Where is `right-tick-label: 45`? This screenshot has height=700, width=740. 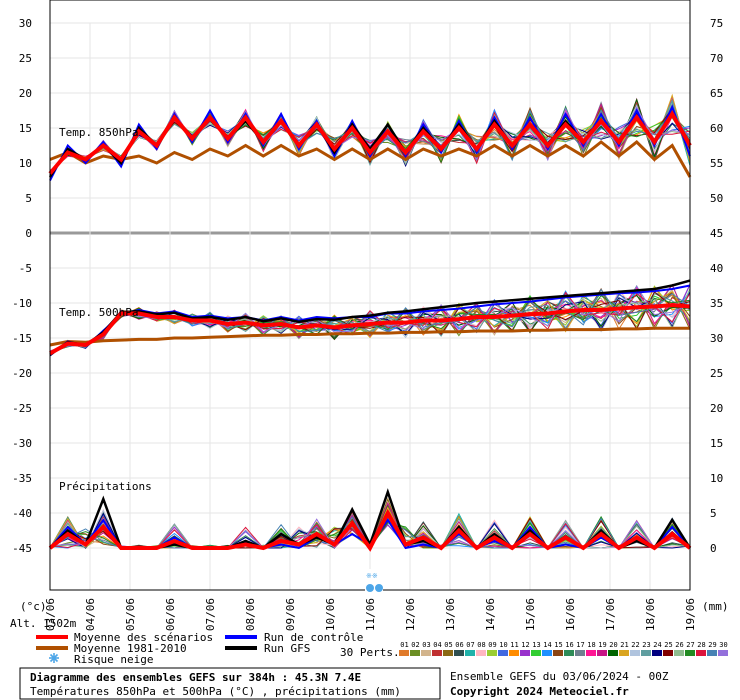 right-tick-label: 45 is located at coordinates (716, 233).